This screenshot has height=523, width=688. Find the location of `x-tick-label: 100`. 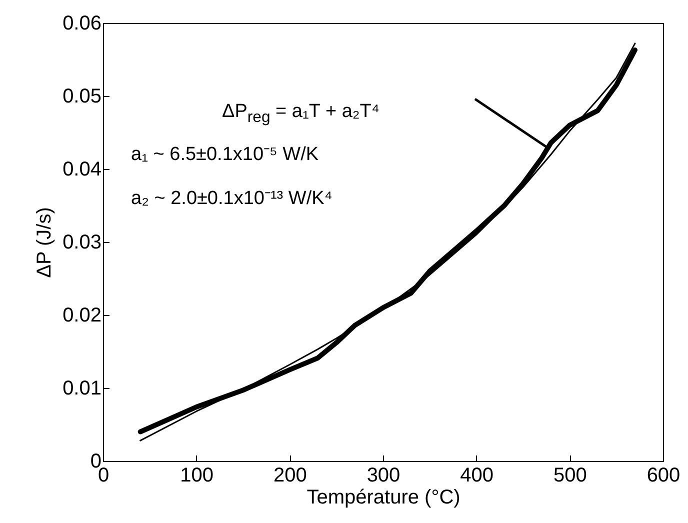

x-tick-label: 100 is located at coordinates (197, 475).